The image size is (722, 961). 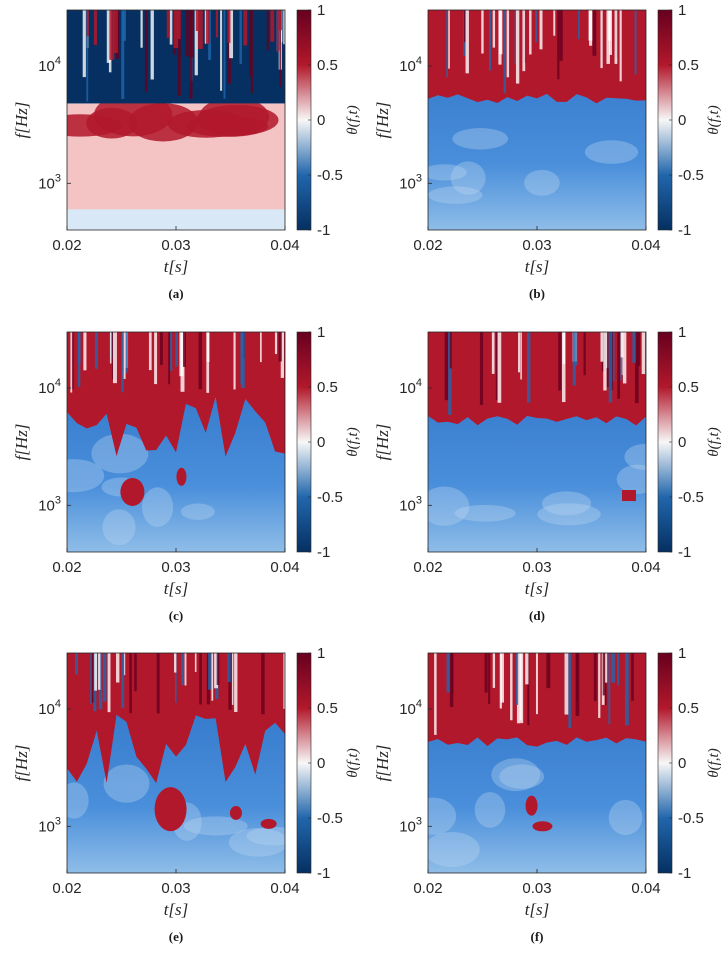 I want to click on panel-caption: (b), so click(x=537, y=293).